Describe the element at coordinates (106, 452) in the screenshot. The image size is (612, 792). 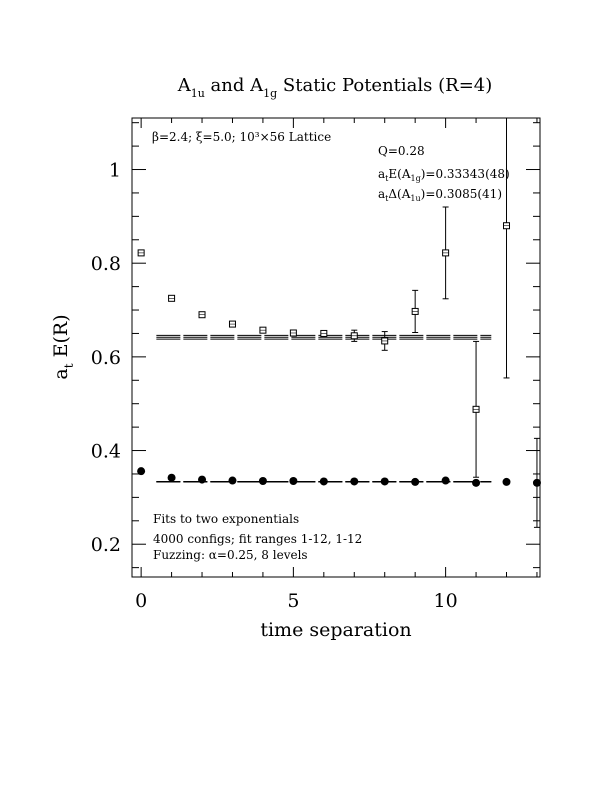
I see `y-tick-label: 0.4` at that location.